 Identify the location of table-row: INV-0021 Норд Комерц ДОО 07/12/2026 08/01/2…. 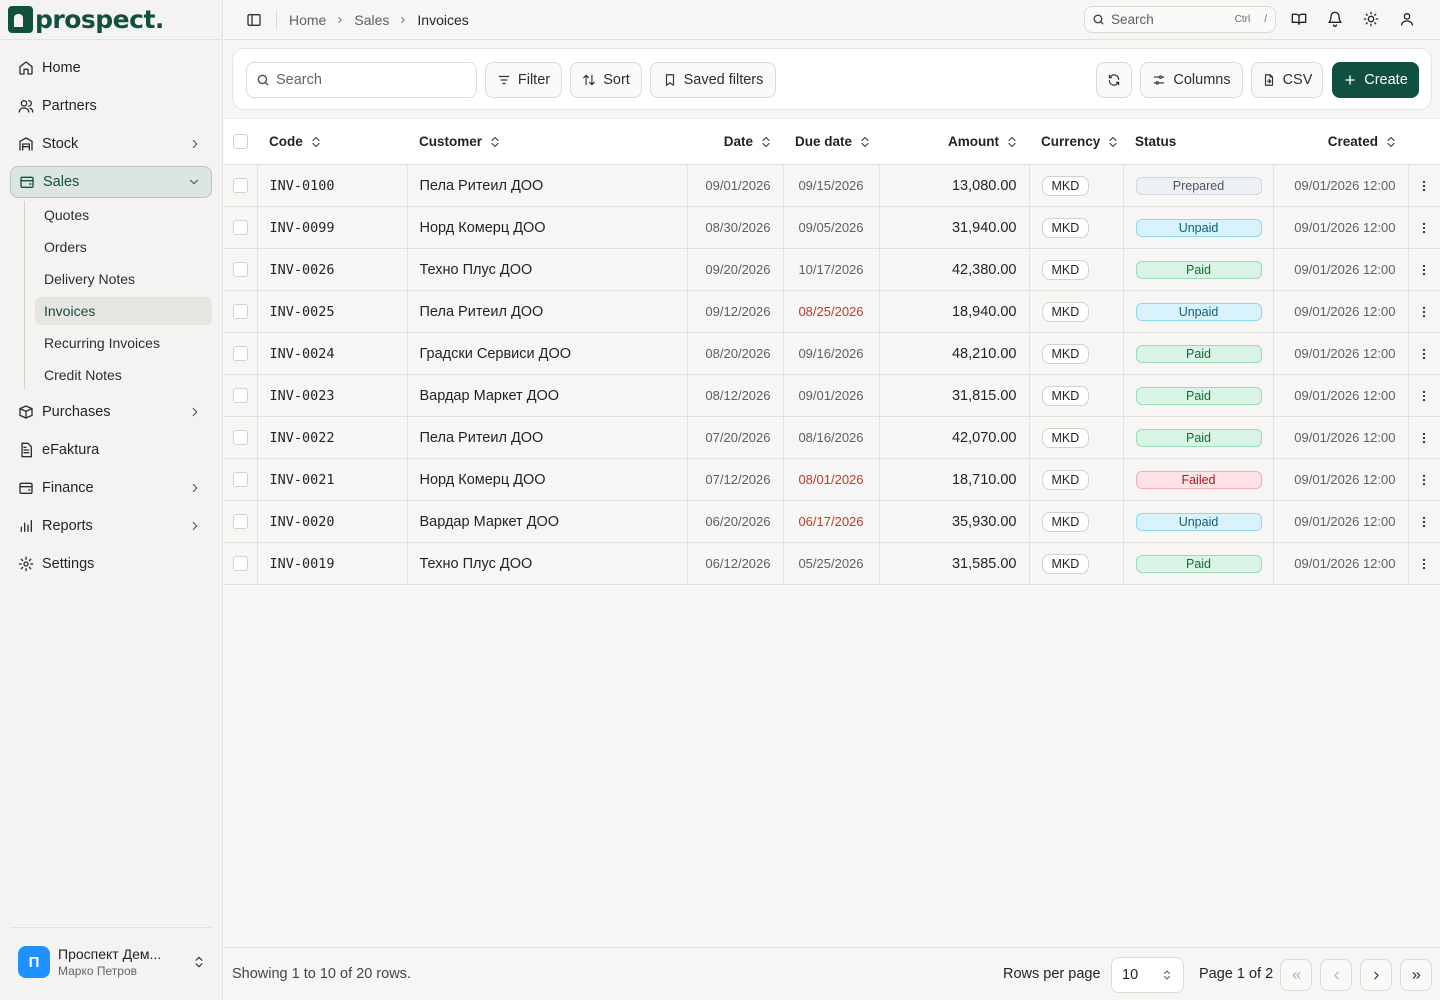
(832, 479).